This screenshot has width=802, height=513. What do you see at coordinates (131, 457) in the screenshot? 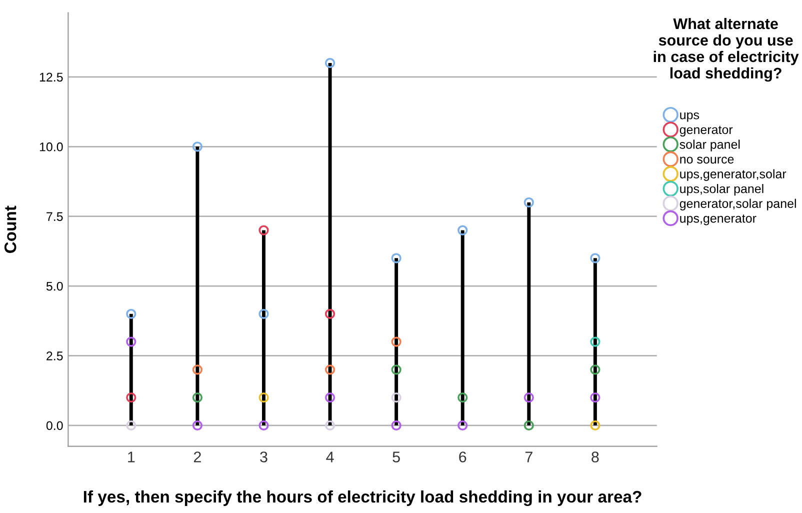
I see `x-tick-label: 1` at bounding box center [131, 457].